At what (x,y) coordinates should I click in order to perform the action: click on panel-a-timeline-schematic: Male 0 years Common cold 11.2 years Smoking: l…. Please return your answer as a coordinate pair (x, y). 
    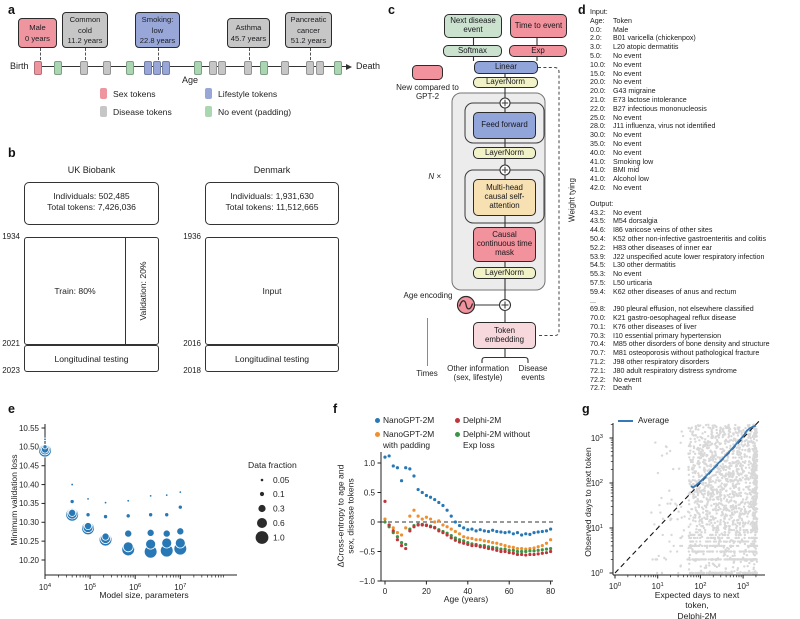
    Looking at the image, I should click on (196, 70).